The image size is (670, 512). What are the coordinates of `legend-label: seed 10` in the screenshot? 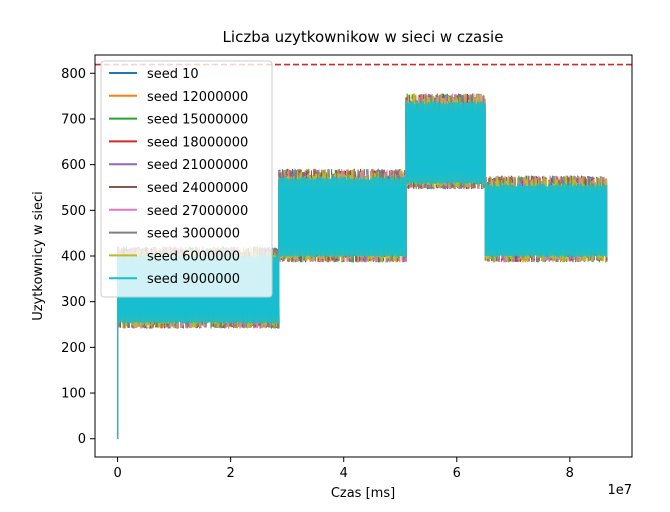 It's located at (173, 74).